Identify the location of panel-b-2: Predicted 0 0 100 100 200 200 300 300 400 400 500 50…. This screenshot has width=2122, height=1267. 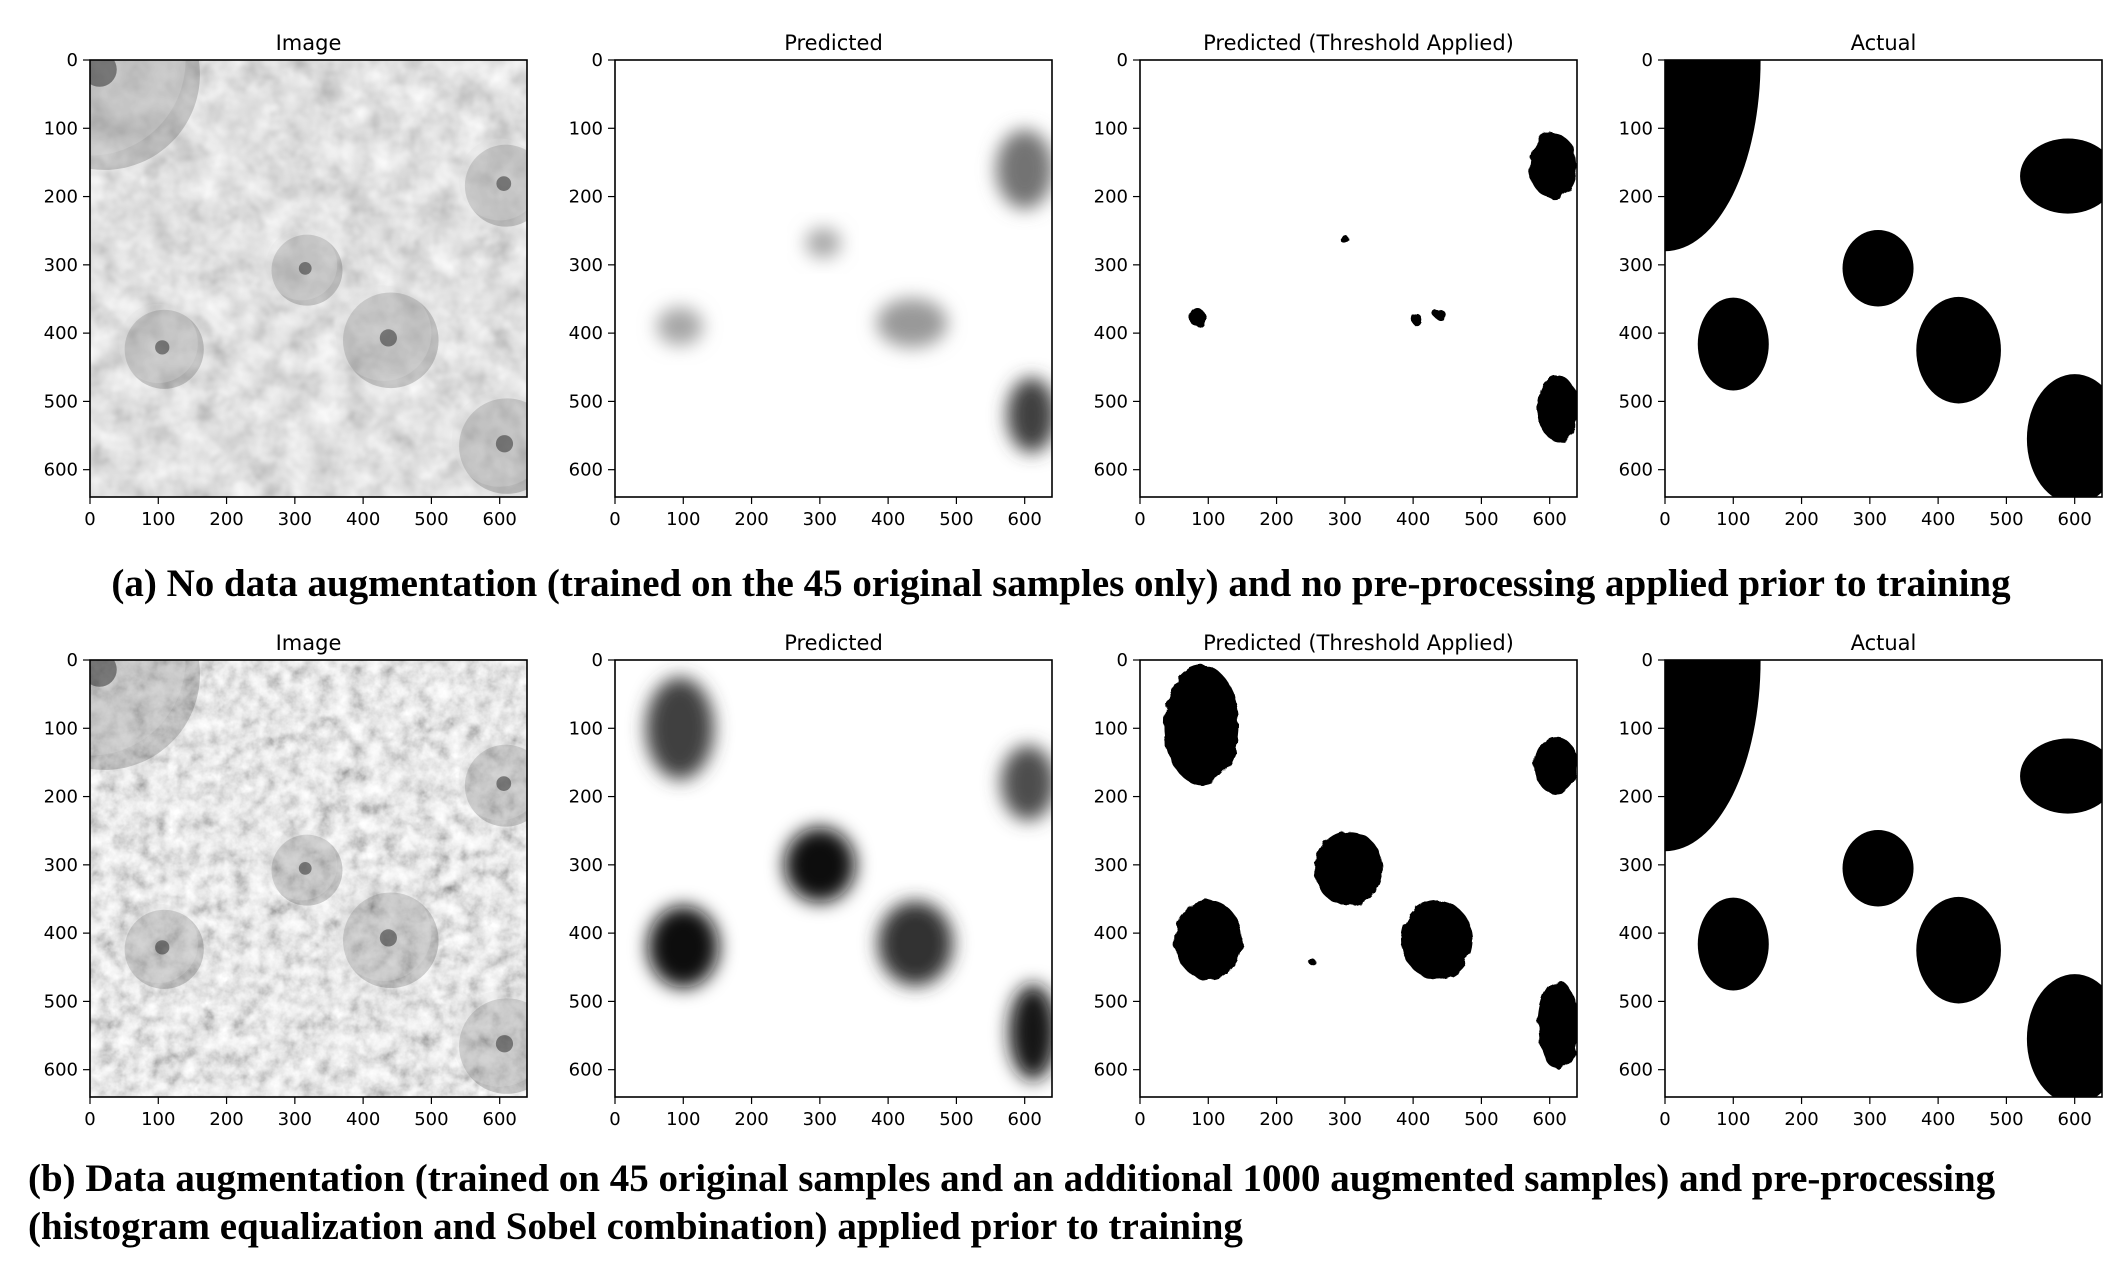
(811, 880).